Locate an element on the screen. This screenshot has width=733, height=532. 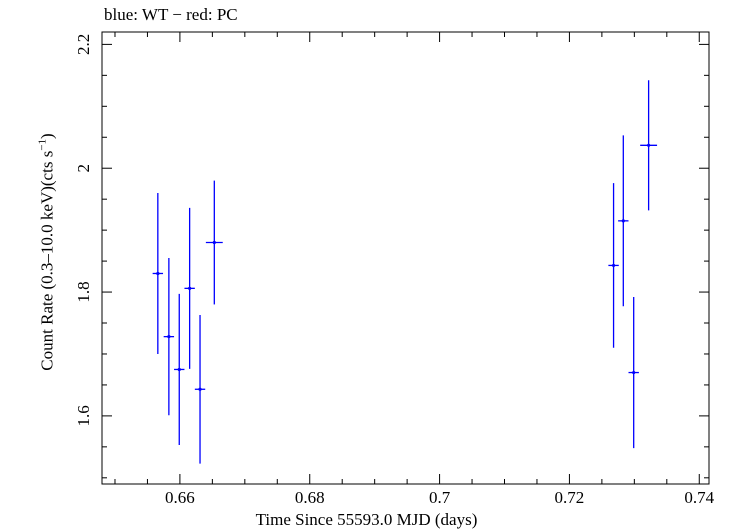
y-axis-label-main: Count Rate (0.3–10.0 keV)(cts s is located at coordinates (47, 260).